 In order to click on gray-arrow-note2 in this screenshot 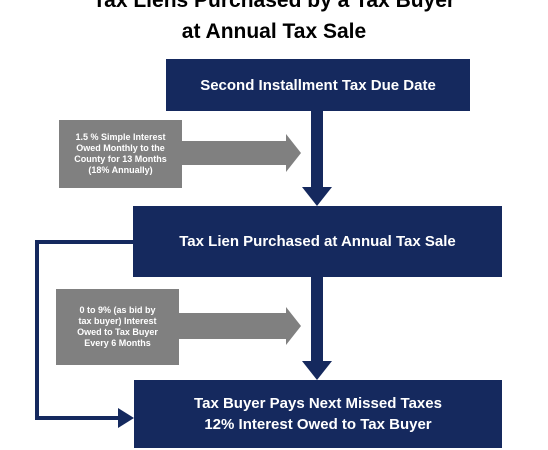, I will do `click(240, 326)`.